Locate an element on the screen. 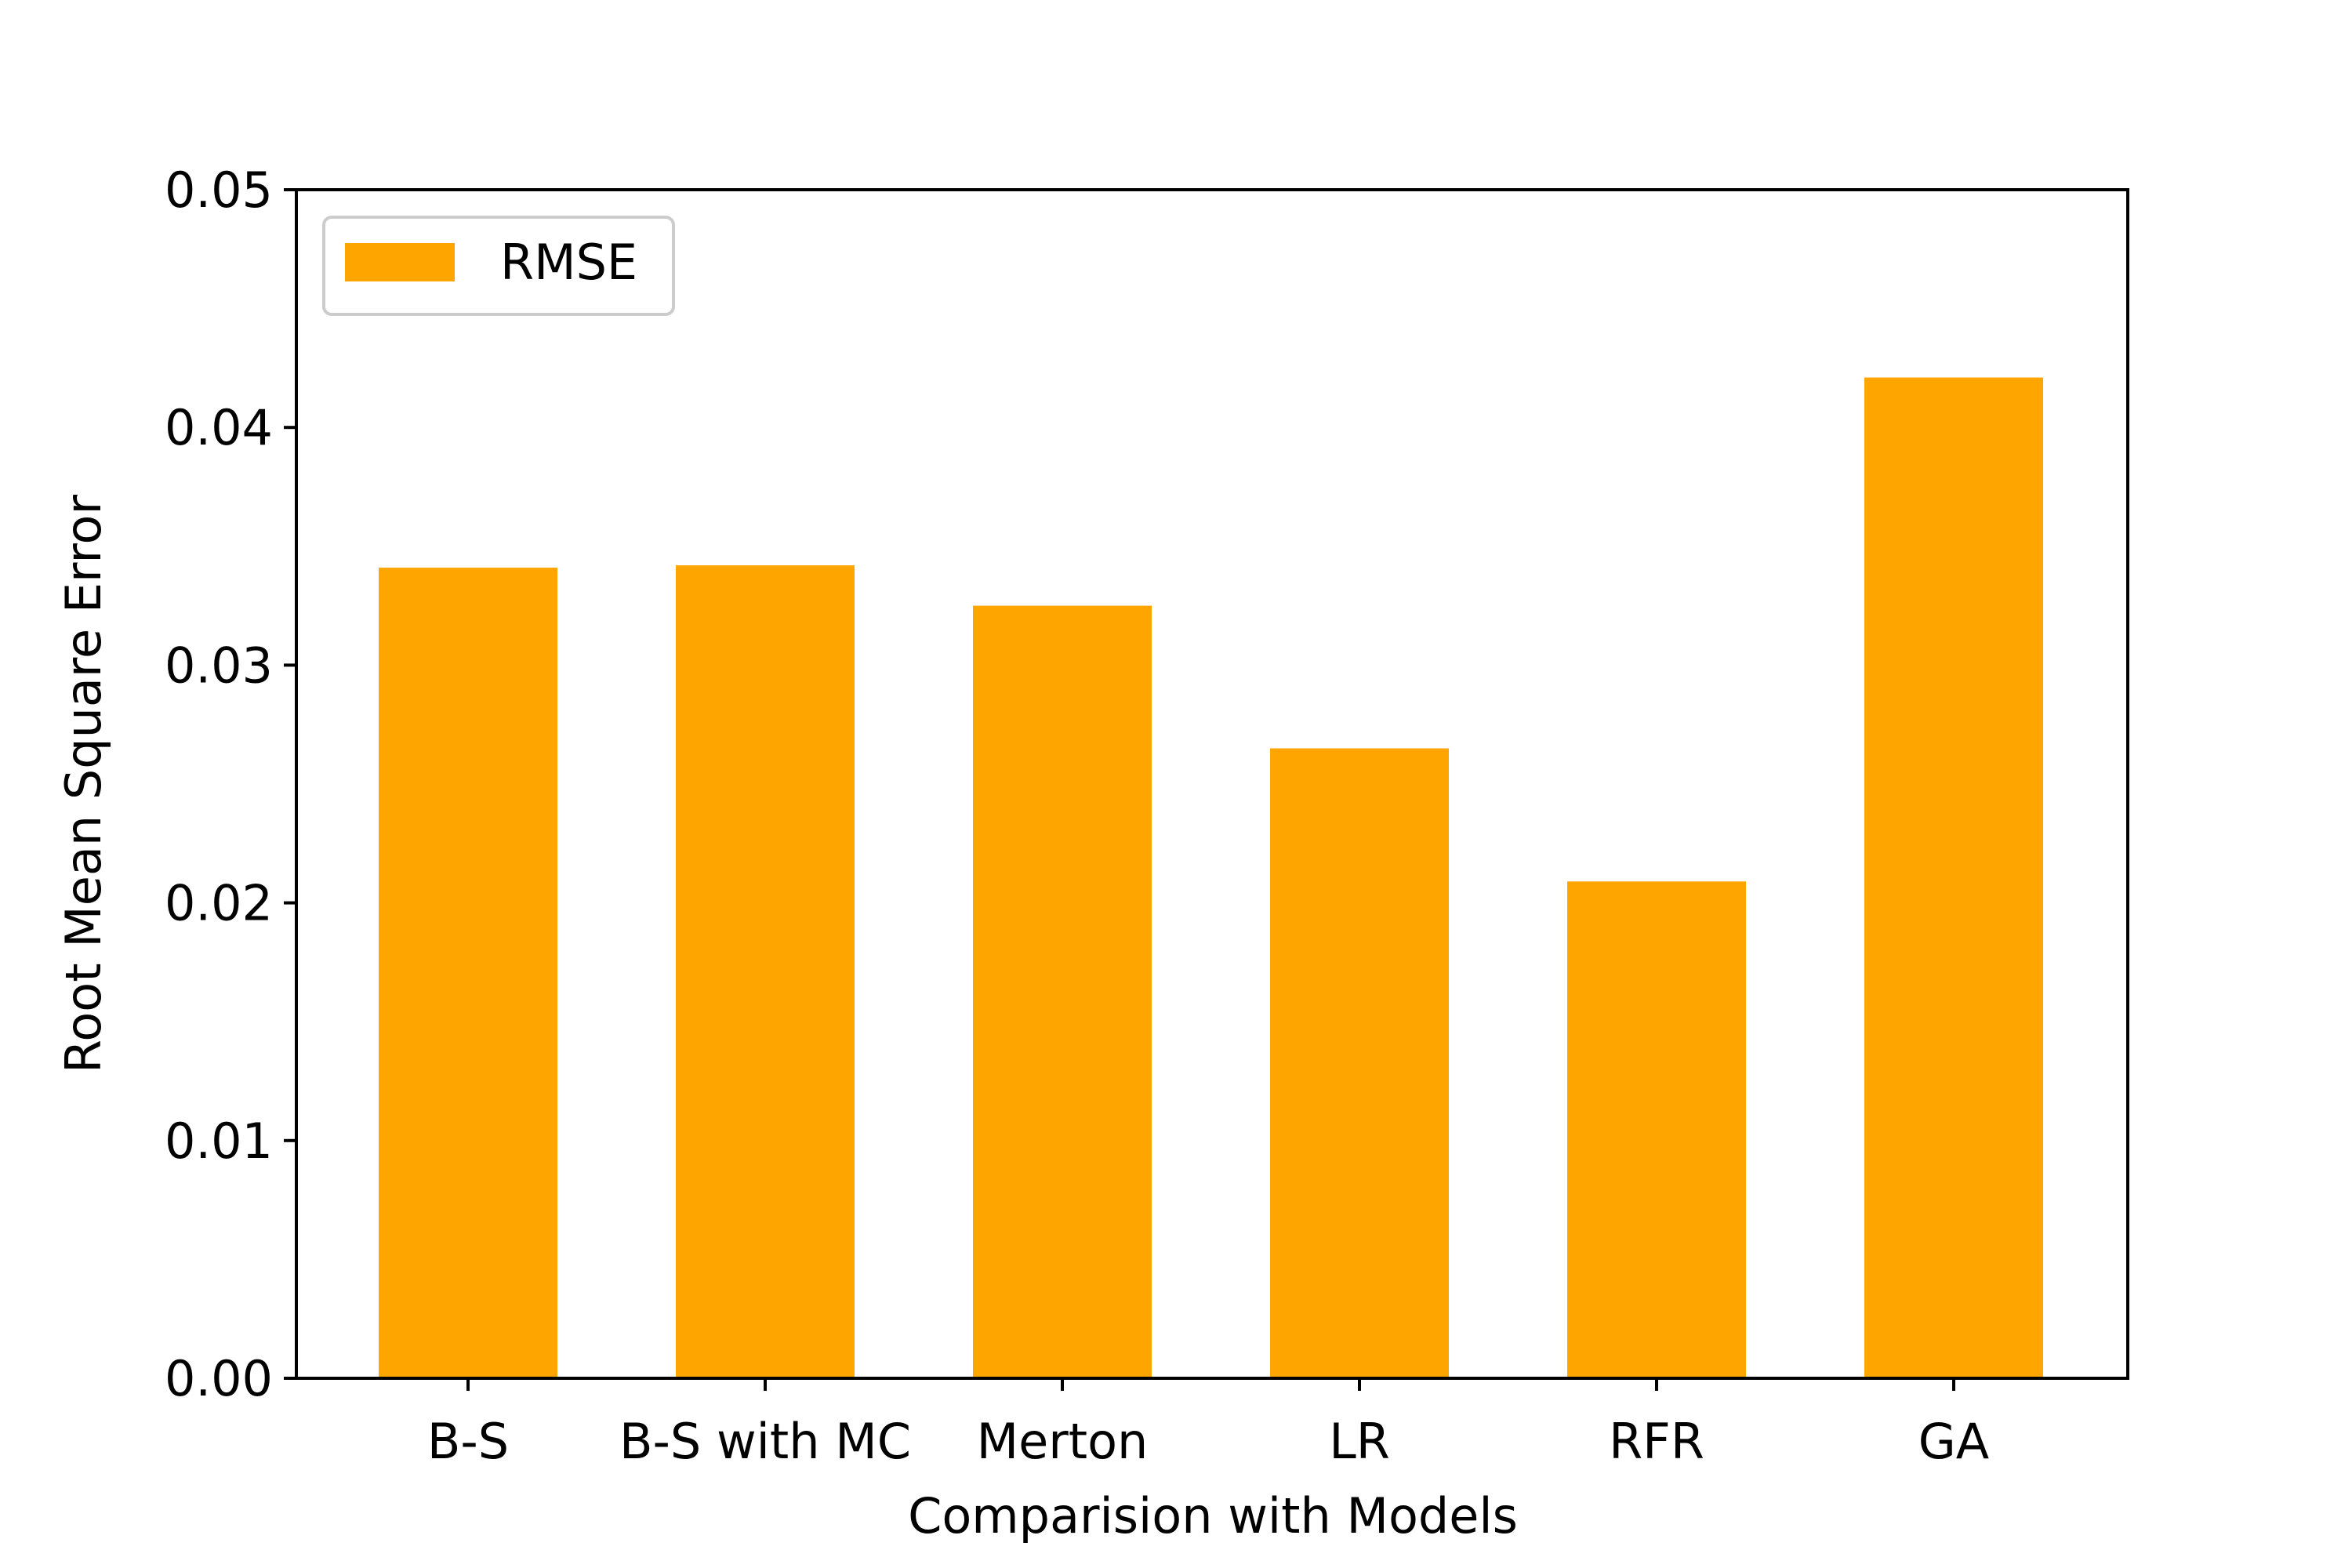 The width and height of the screenshot is (2352, 1568). bar-ga is located at coordinates (1953, 877).